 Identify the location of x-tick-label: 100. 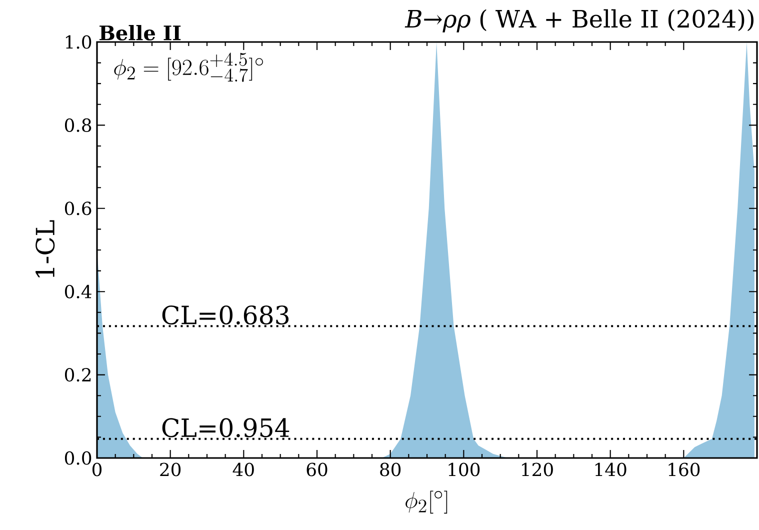
(464, 469).